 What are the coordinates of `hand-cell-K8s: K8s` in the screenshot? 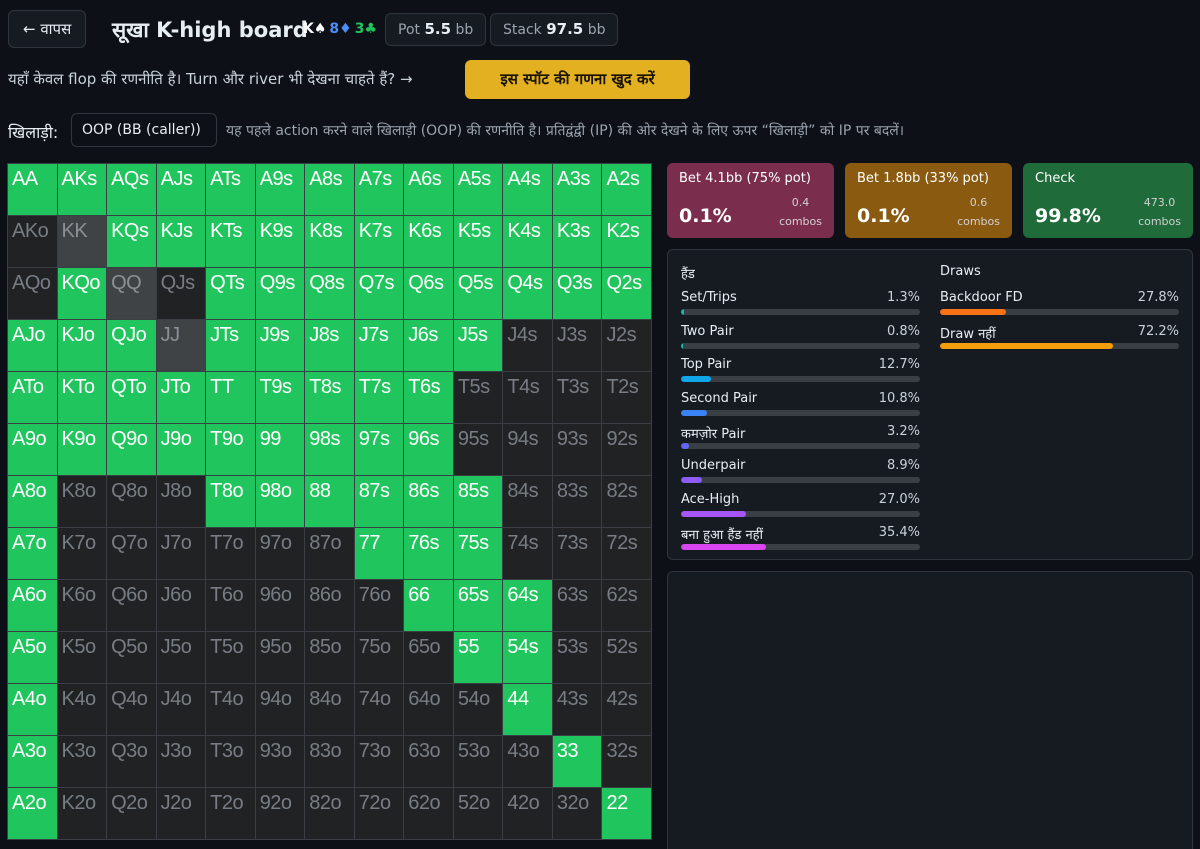 It's located at (329, 241).